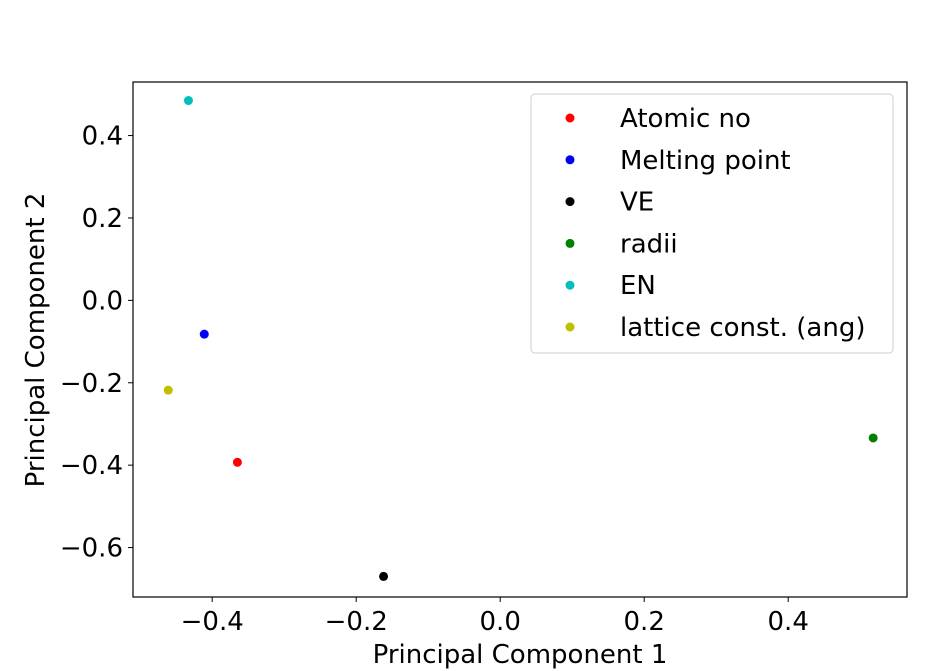 Image resolution: width=942 pixels, height=671 pixels. Describe the element at coordinates (685, 119) in the screenshot. I see `legend-label: Atomic no` at that location.